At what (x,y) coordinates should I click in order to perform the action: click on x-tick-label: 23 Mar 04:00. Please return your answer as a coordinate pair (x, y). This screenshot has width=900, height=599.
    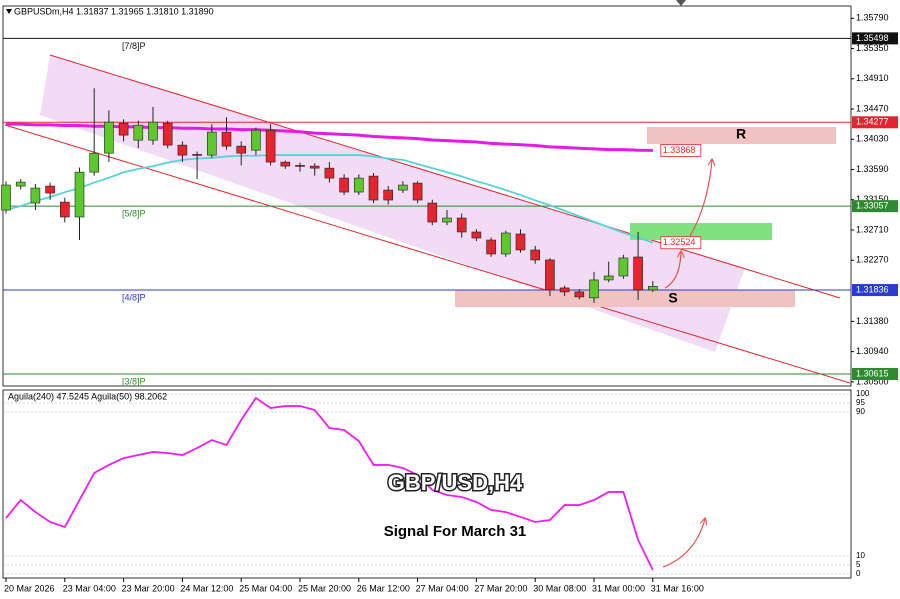
    Looking at the image, I should click on (89, 588).